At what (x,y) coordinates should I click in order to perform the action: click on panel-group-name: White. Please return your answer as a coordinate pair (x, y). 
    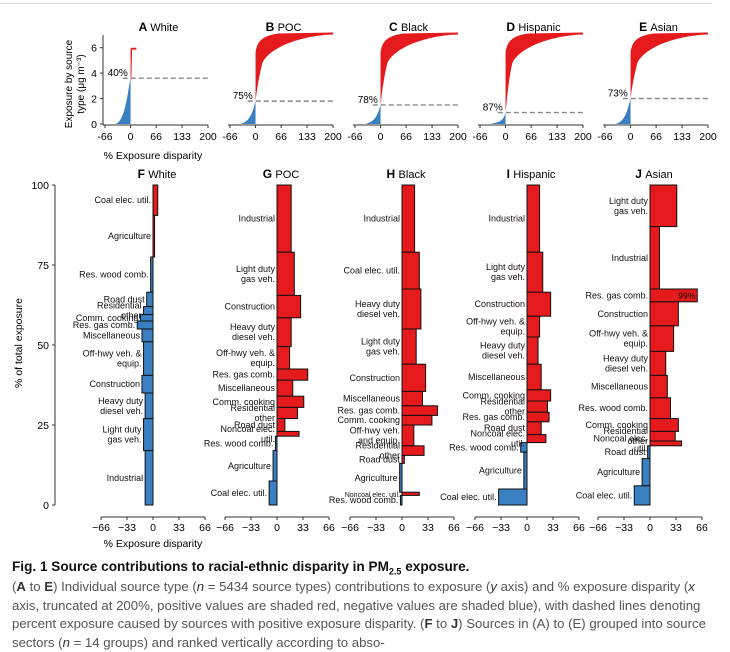
    Looking at the image, I should click on (164, 28).